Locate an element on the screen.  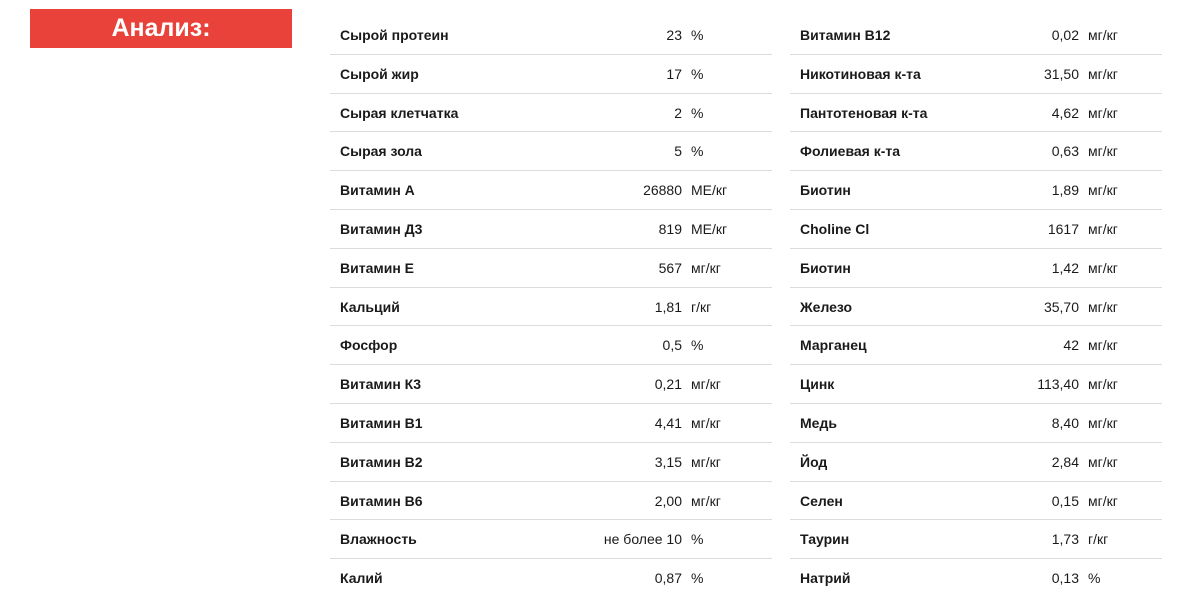
nutrient-name: Железо is located at coordinates (826, 306).